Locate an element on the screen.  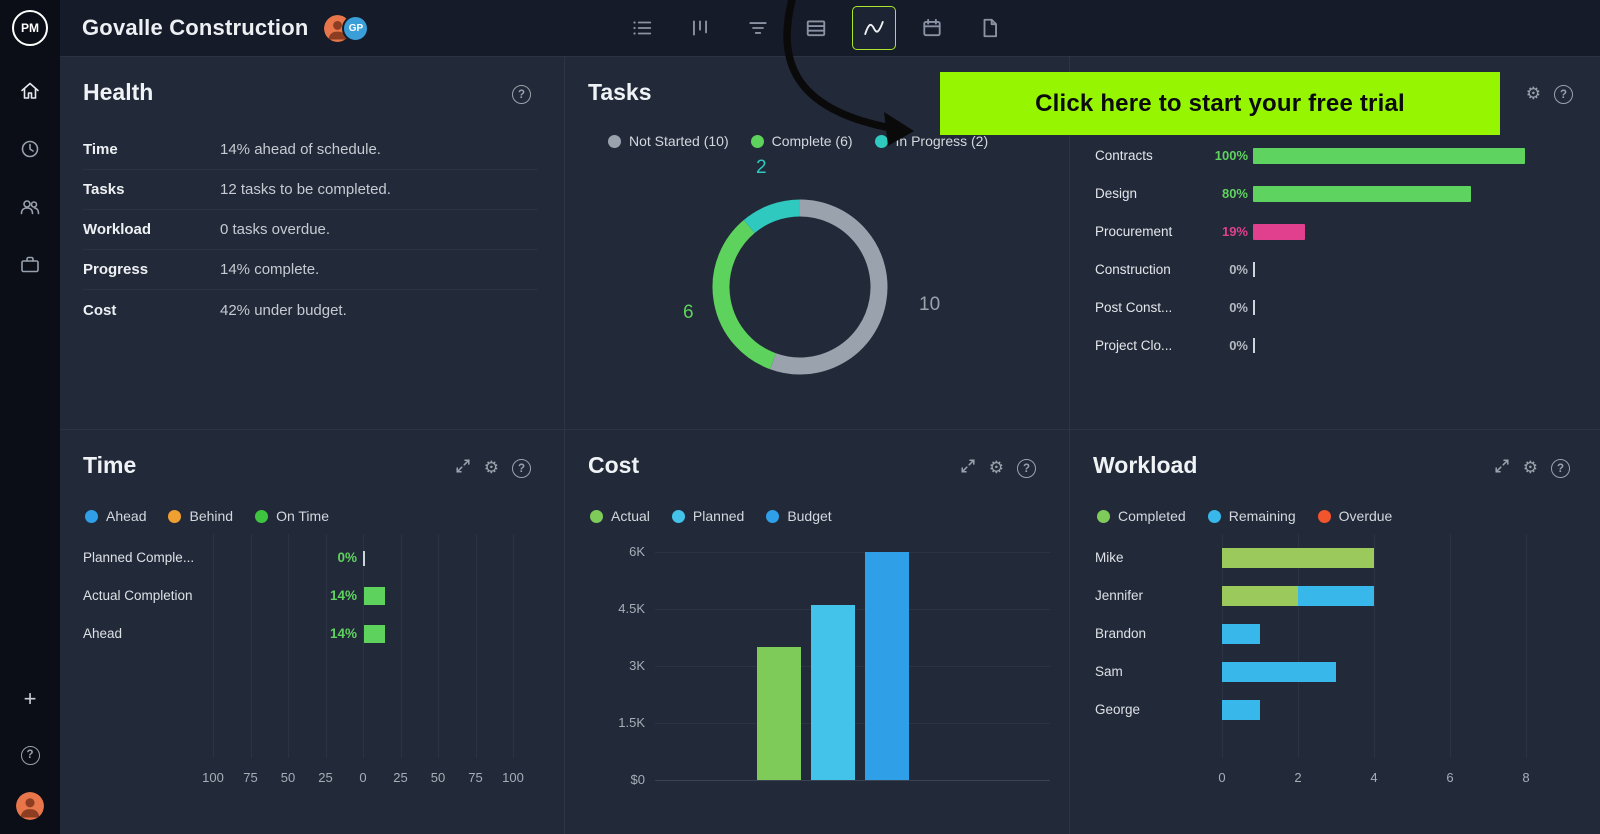
sidebar-item-projects is located at coordinates (30, 265).